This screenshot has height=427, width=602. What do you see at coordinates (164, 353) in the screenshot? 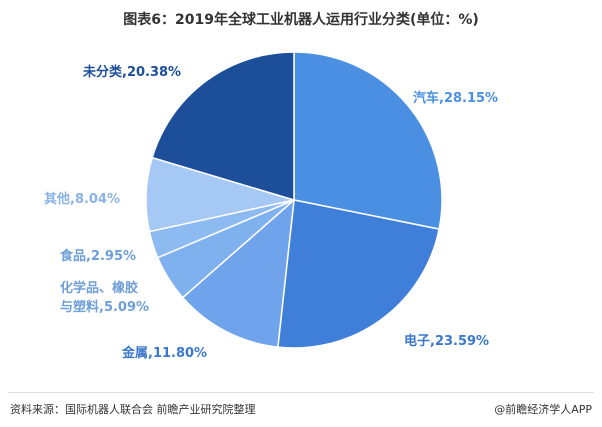
I see `slice-label-2: 金属,11.80%` at bounding box center [164, 353].